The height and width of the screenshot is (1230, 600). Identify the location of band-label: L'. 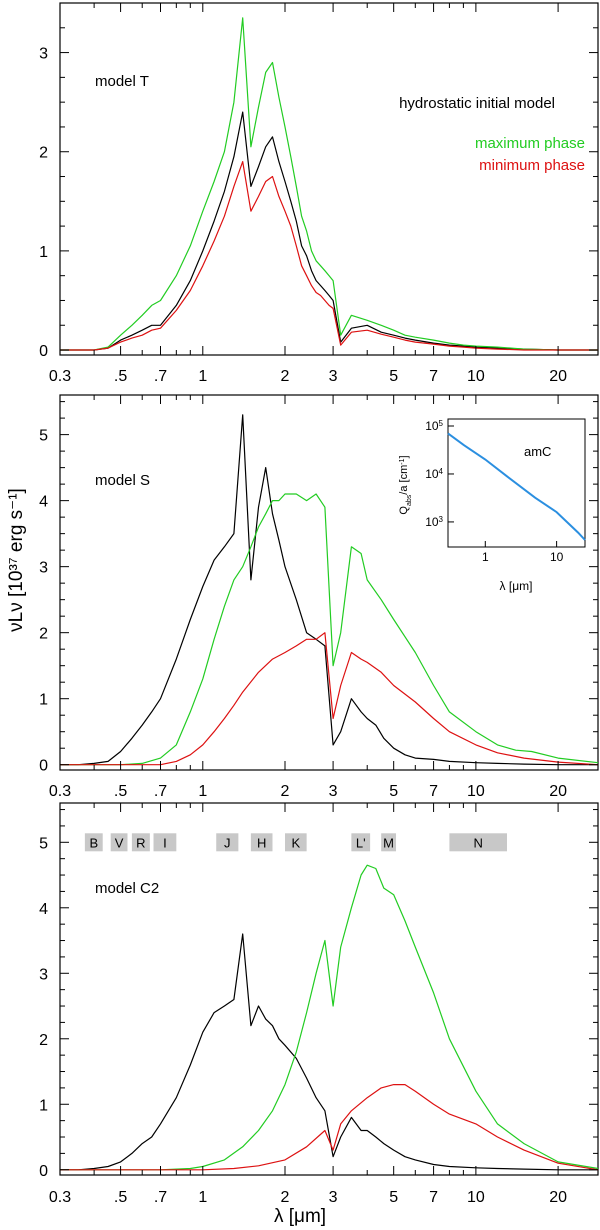
(361, 842).